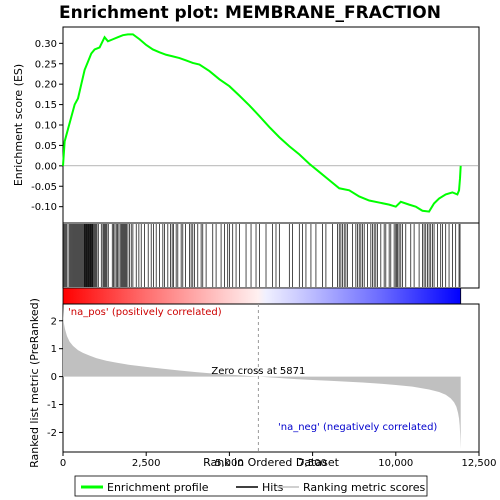  I want to click on color-bar-gradient, so click(262, 296).